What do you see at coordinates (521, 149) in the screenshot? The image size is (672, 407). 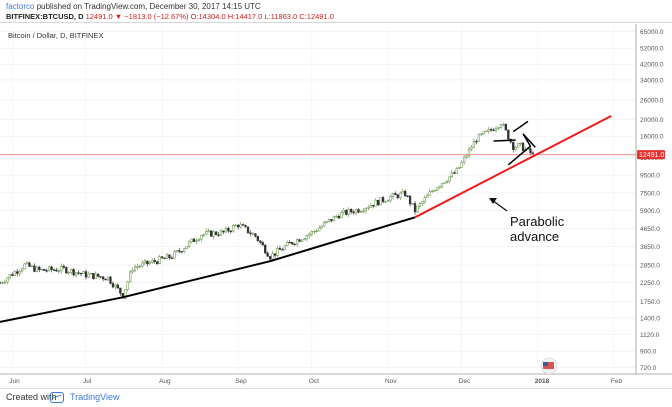 I see `flag-pattern-line` at bounding box center [521, 149].